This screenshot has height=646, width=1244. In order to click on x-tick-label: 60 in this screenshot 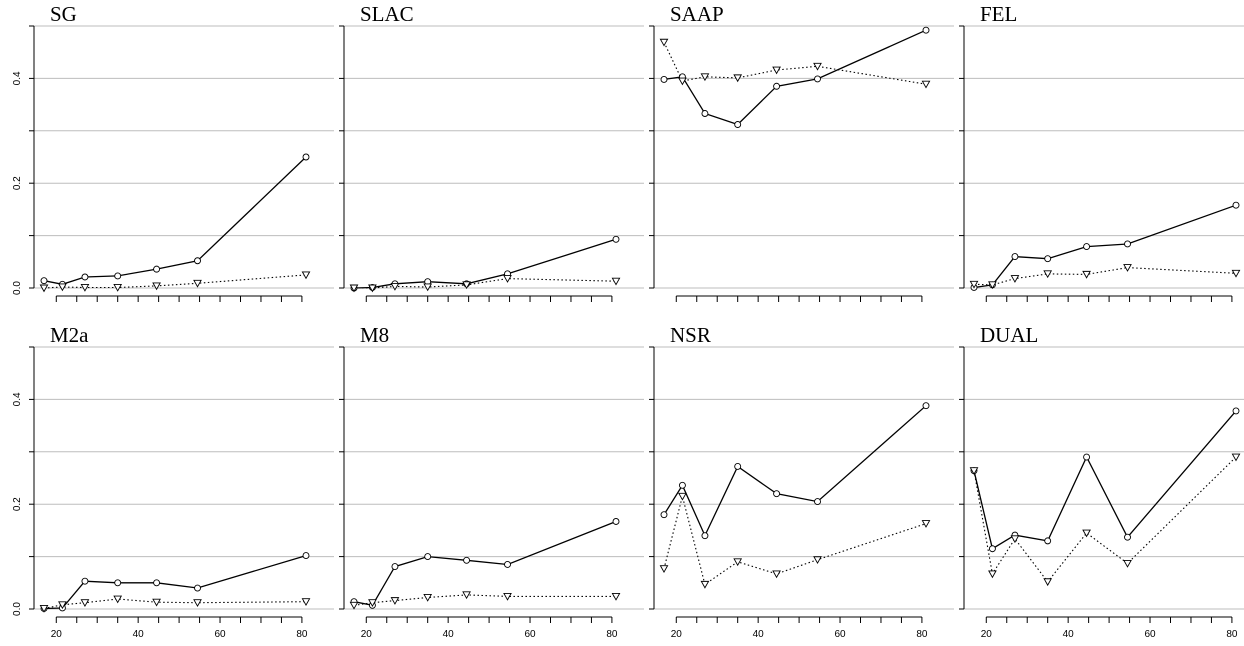, I will do `click(840, 634)`.